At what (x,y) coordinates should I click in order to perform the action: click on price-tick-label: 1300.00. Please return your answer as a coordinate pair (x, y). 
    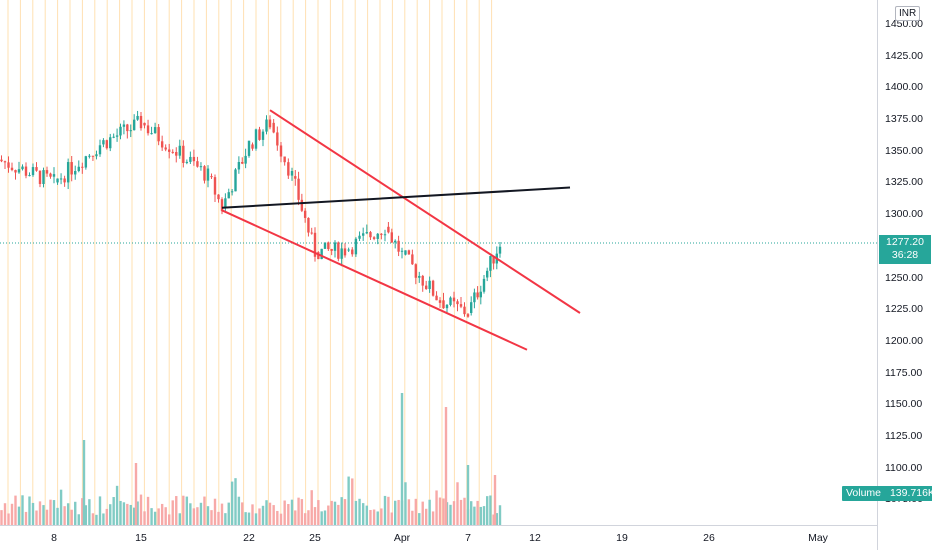
    Looking at the image, I should click on (904, 214).